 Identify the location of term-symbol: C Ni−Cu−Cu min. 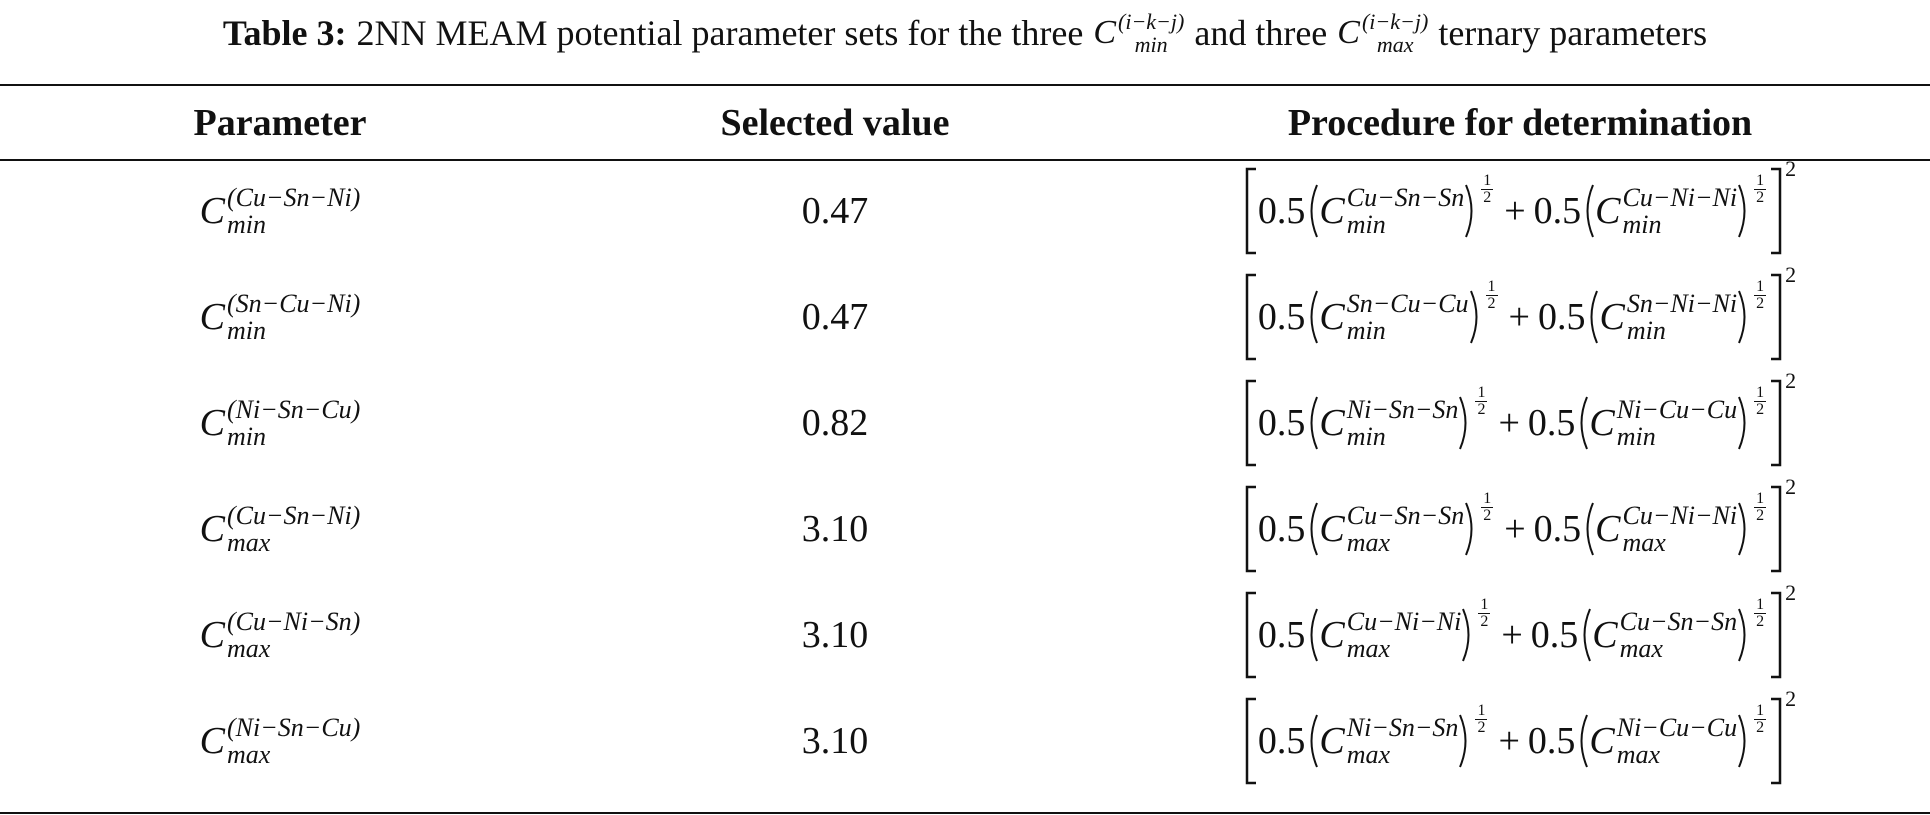
(1663, 422).